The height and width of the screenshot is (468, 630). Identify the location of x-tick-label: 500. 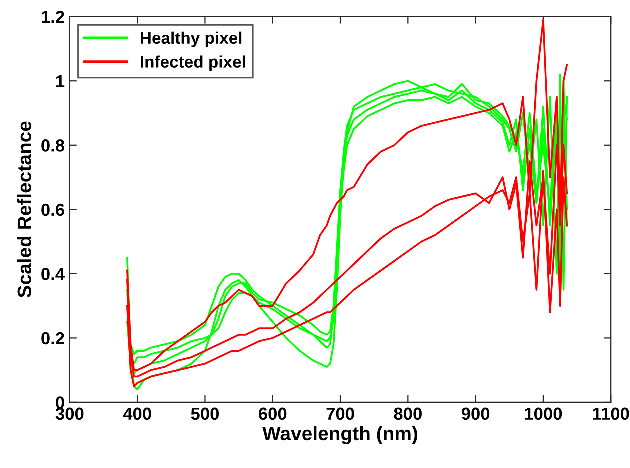
(205, 414).